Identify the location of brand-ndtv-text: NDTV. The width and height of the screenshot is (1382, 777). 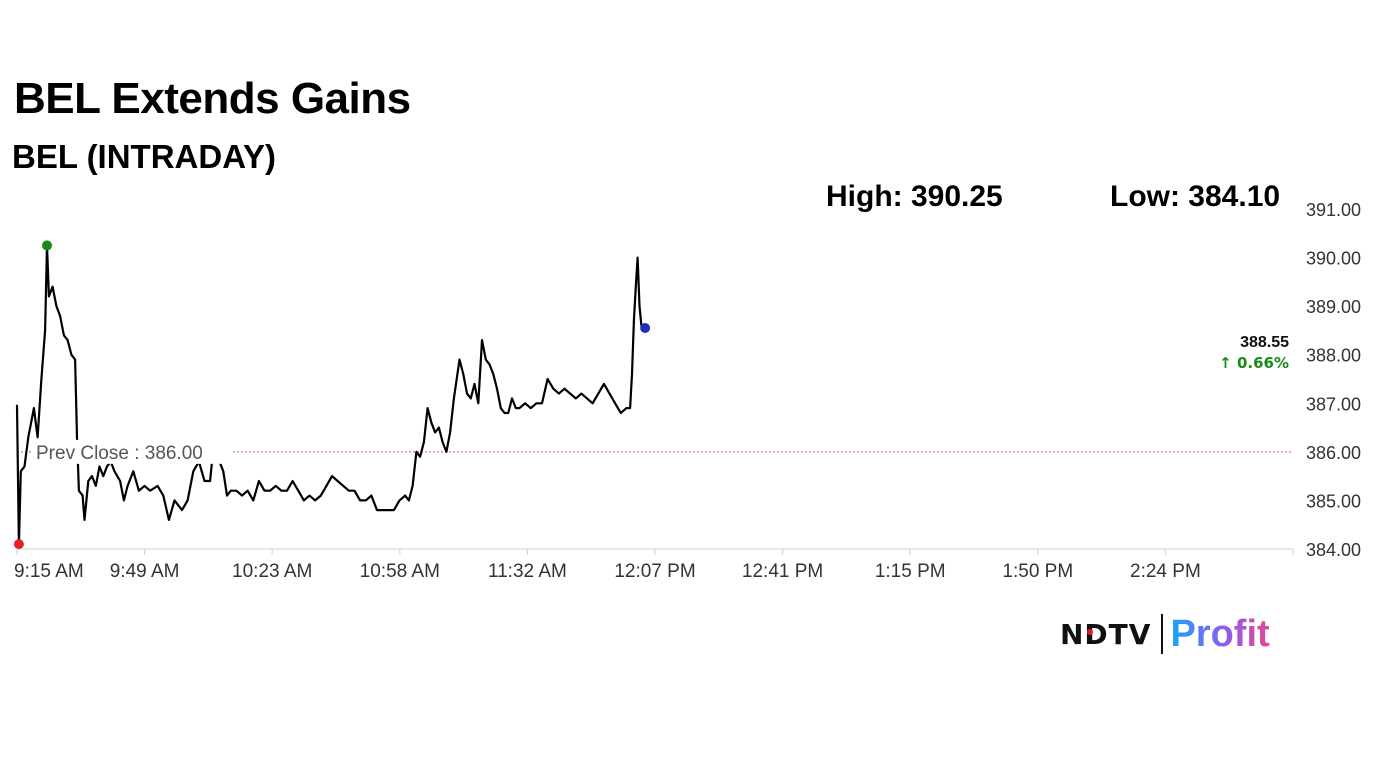
(1106, 634).